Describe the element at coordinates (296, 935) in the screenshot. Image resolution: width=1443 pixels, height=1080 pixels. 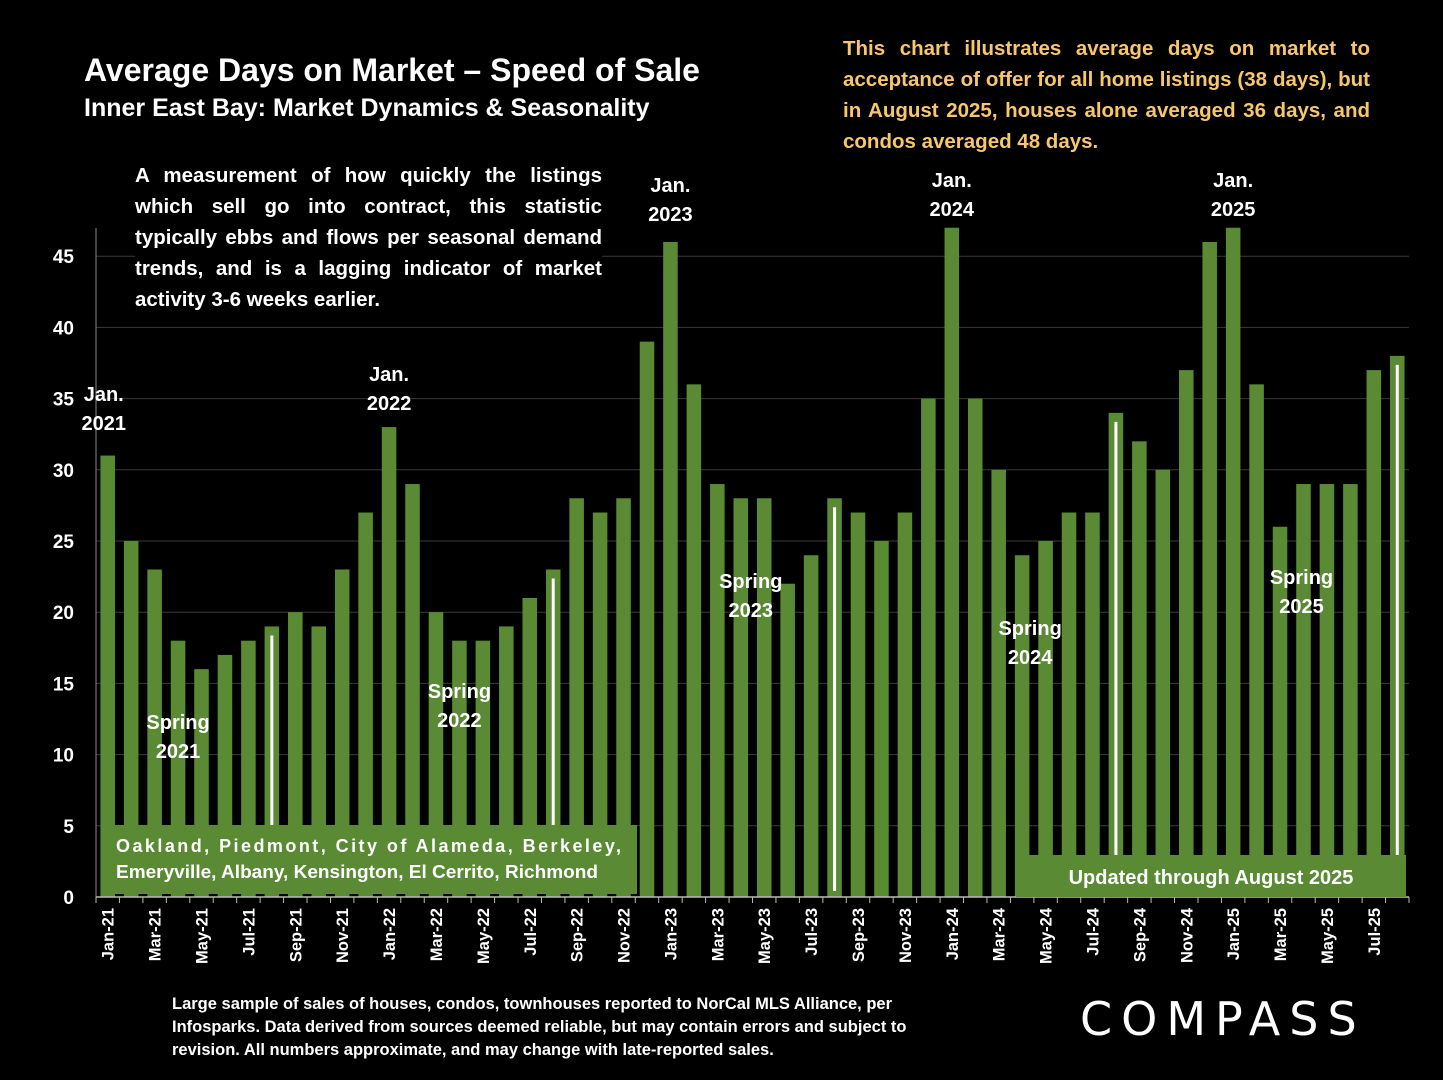
I see `x-tick-label: Sep-21` at that location.